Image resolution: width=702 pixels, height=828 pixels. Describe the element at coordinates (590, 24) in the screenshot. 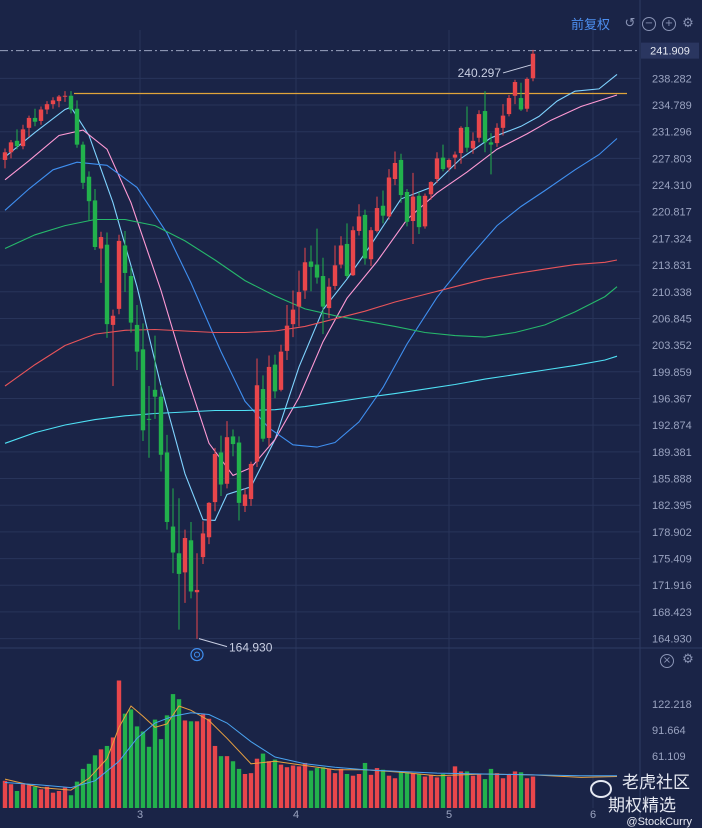

I see `price-adjustment-selector: 前复权` at that location.